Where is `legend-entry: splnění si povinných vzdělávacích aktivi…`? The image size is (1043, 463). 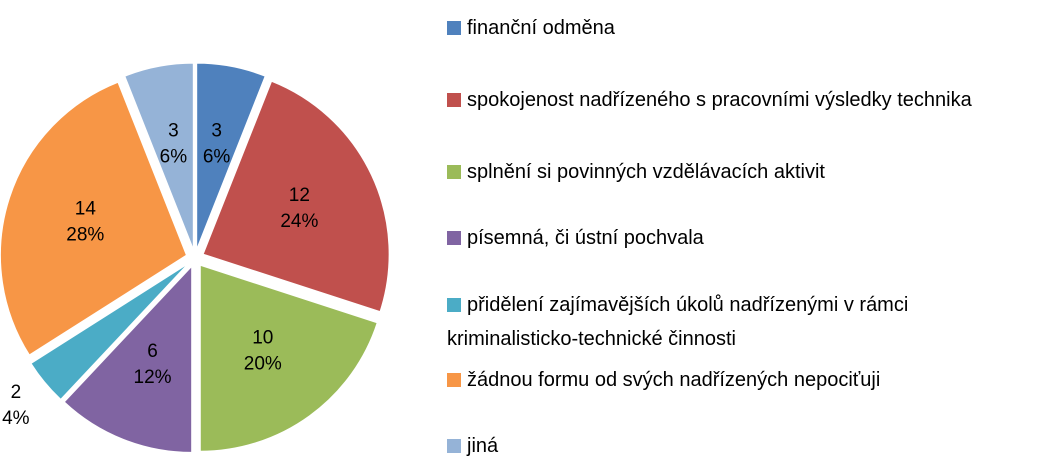 legend-entry: splnění si povinných vzdělávacích aktivi… is located at coordinates (742, 172).